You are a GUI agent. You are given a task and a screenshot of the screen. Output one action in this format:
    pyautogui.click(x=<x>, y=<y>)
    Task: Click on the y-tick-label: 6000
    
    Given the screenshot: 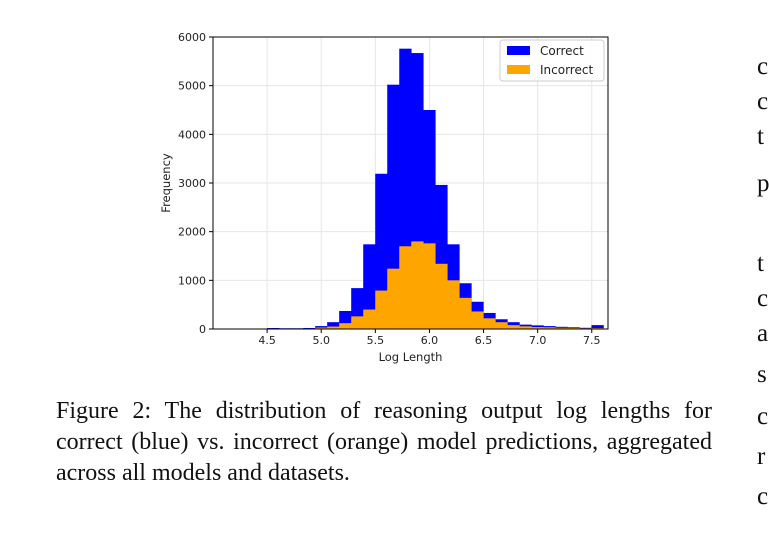 What is the action you would take?
    pyautogui.click(x=192, y=37)
    